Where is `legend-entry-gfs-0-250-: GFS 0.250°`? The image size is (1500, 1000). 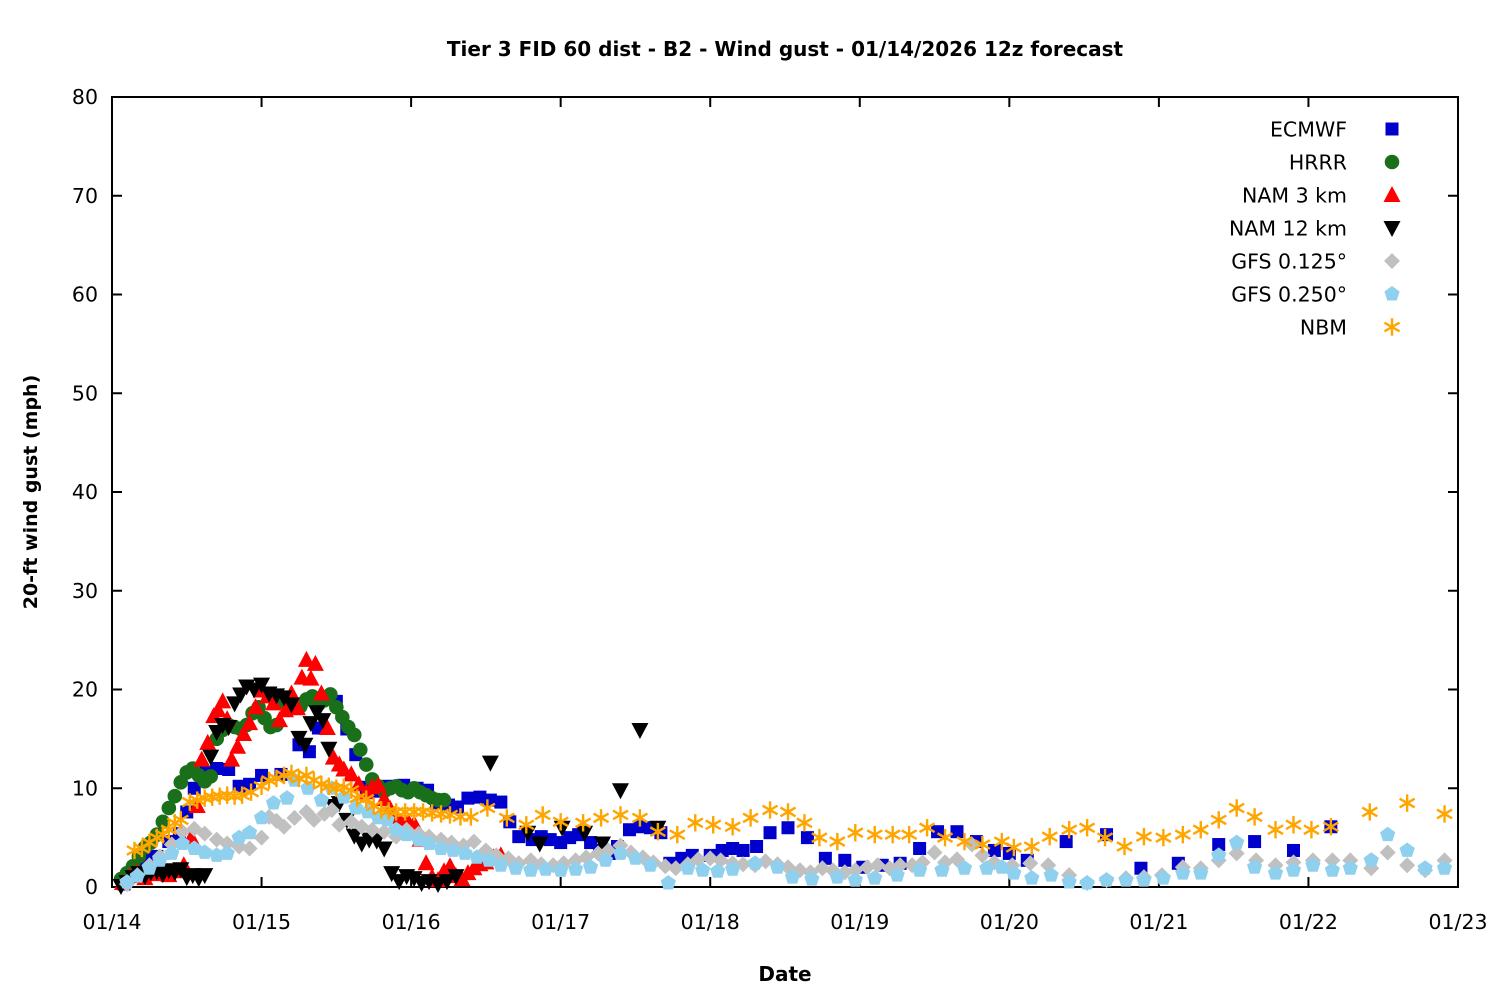 legend-entry-gfs-0-250-: GFS 0.250° is located at coordinates (1315, 295).